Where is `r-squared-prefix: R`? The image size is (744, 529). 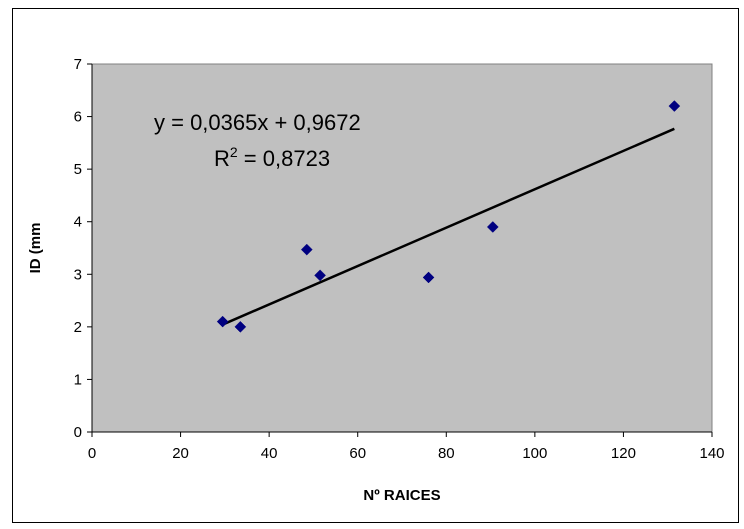 r-squared-prefix: R is located at coordinates (222, 158).